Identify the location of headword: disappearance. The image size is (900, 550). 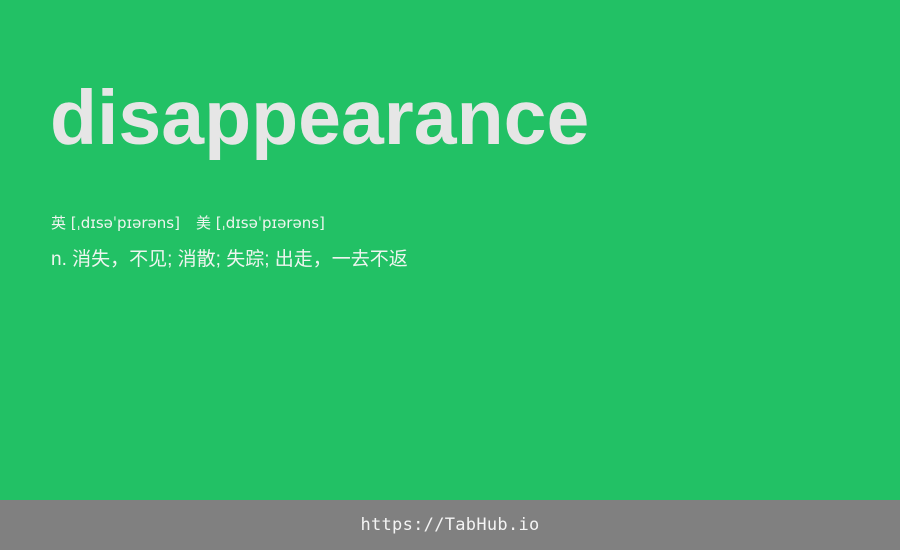
(320, 118).